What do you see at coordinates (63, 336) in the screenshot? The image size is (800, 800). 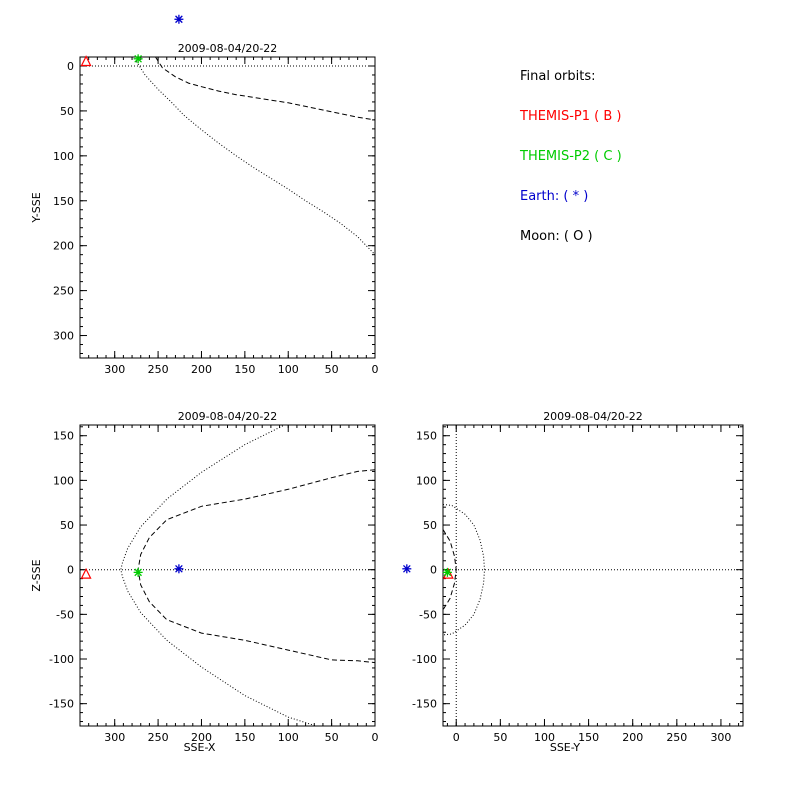 I see `y-tick-label: 300` at bounding box center [63, 336].